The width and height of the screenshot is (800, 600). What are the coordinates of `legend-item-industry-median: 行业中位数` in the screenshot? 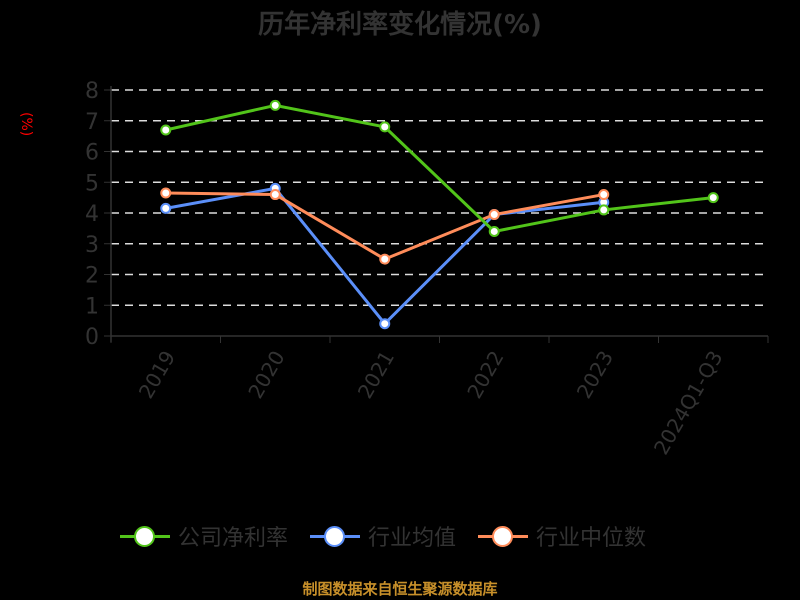 It's located at (562, 536).